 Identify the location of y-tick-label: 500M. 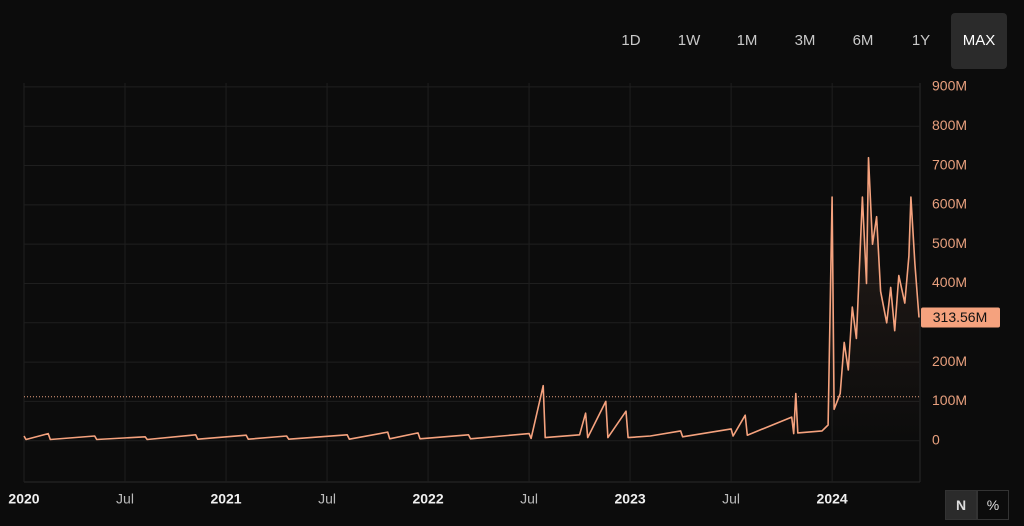
(949, 243).